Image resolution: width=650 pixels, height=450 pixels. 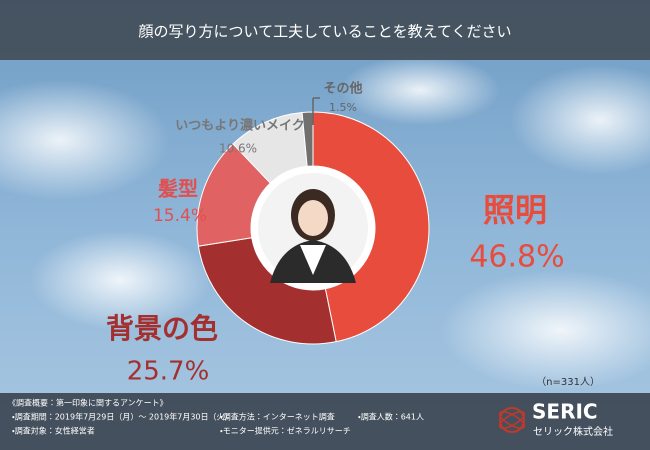 What do you see at coordinates (512, 420) in the screenshot?
I see `logo` at bounding box center [512, 420].